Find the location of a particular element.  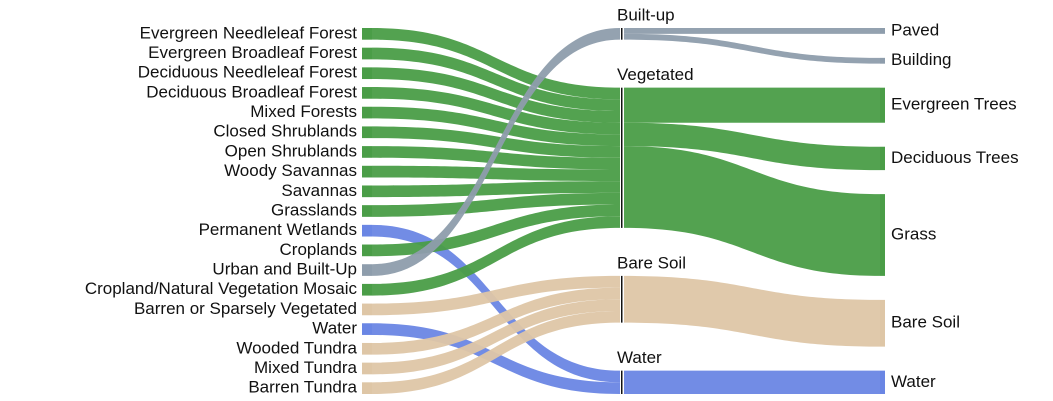

node-label: Deciduous Trees is located at coordinates (955, 157).